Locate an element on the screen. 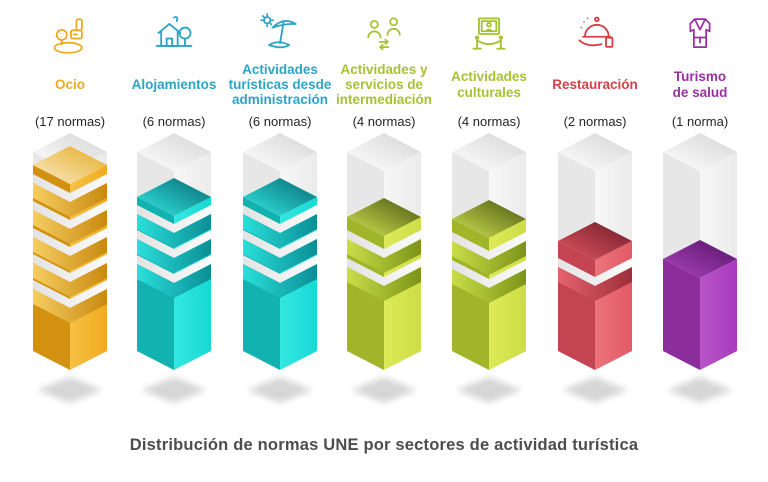  sector-label: Restauración is located at coordinates (595, 84).